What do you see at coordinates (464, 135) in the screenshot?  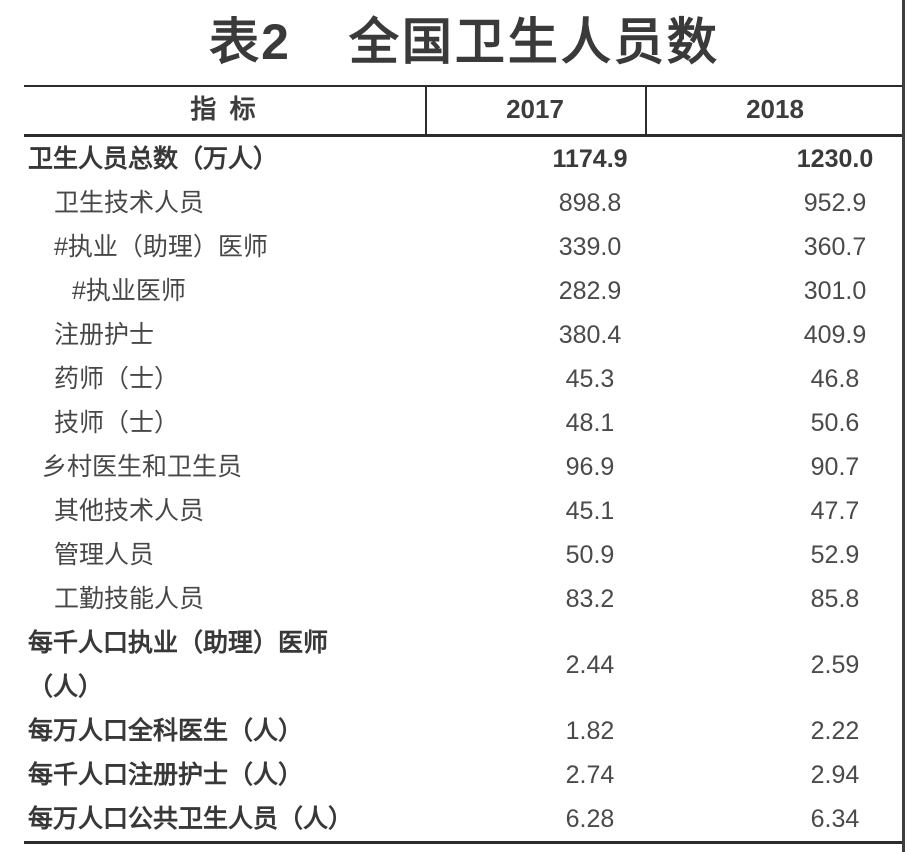 I see `header-bottom-rule` at bounding box center [464, 135].